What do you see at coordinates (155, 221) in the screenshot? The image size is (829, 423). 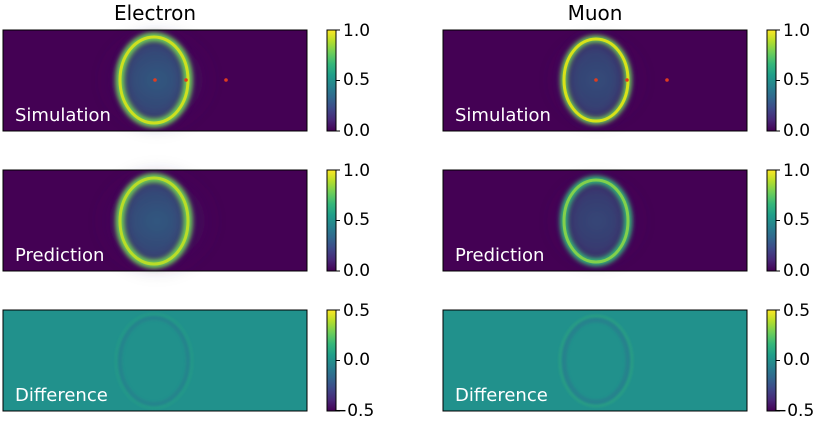 I see `panel-electron-prediction` at bounding box center [155, 221].